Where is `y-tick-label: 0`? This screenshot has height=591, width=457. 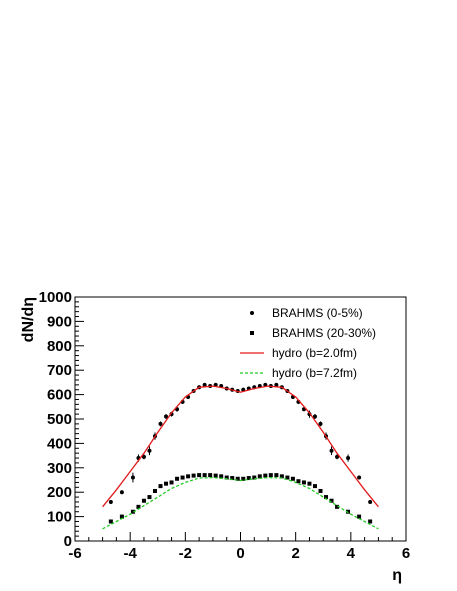 y-tick-label: 0 is located at coordinates (68, 541).